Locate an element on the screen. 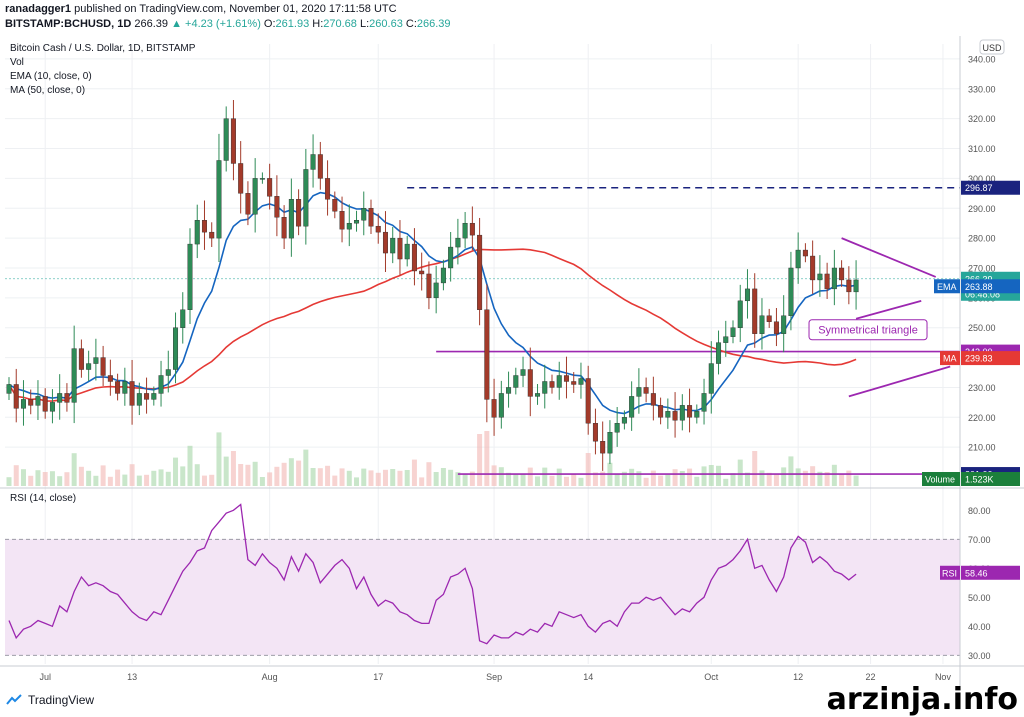 The height and width of the screenshot is (717, 1024). rsi-tick-label: 80.00 is located at coordinates (979, 511).